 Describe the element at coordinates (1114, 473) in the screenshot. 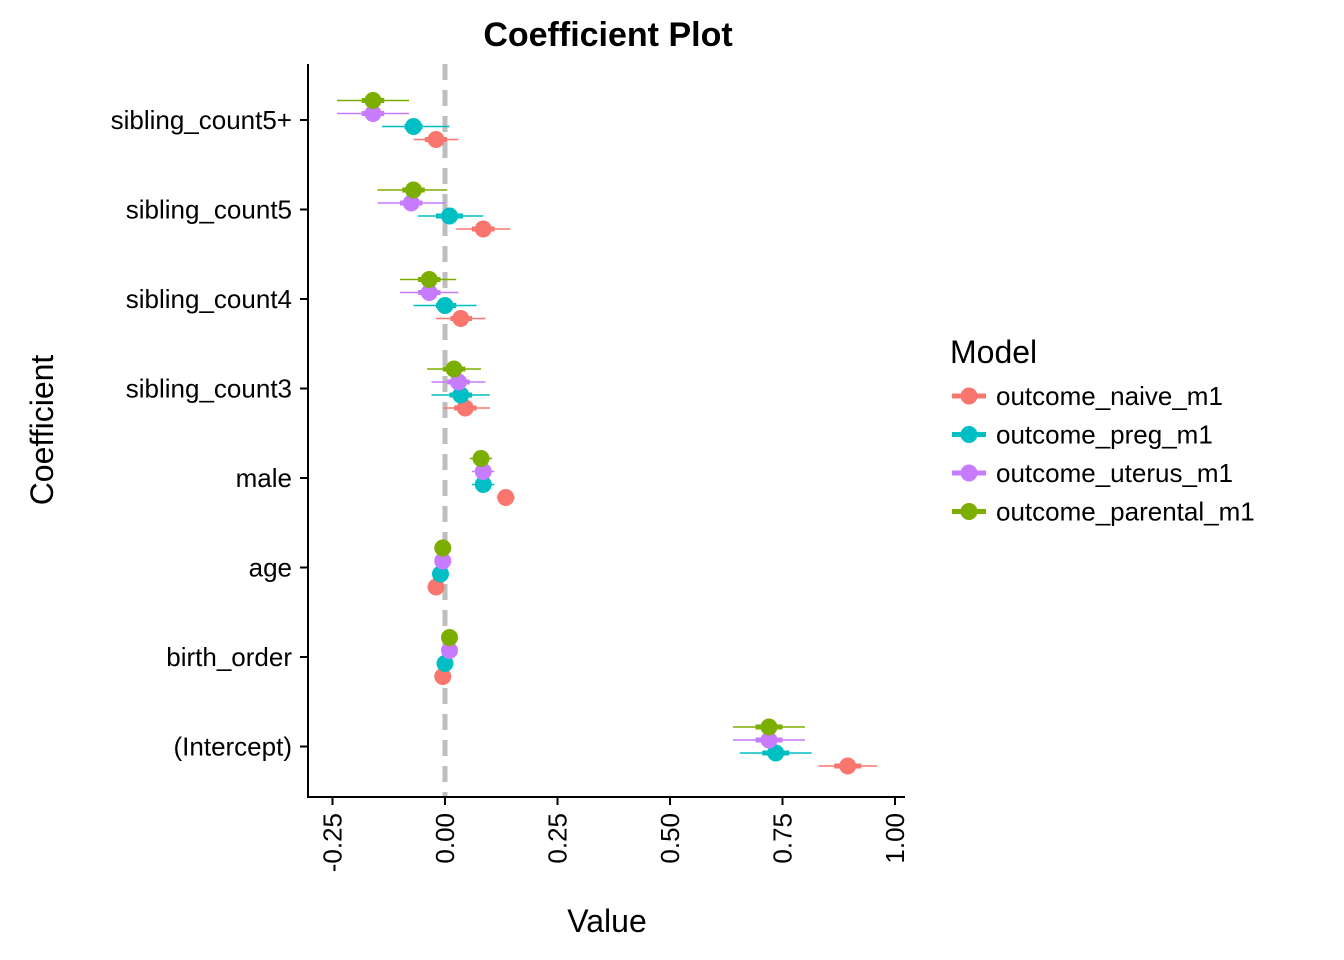

I see `legend-label: outcome_uterus_m1` at that location.